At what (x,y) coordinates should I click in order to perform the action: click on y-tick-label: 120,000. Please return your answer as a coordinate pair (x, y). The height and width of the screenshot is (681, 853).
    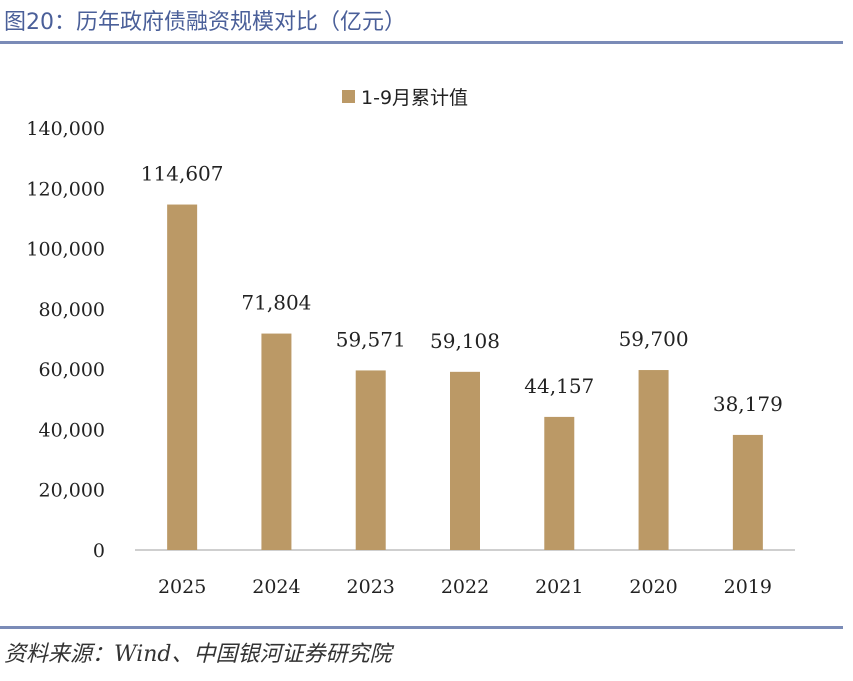
    Looking at the image, I should click on (65, 189).